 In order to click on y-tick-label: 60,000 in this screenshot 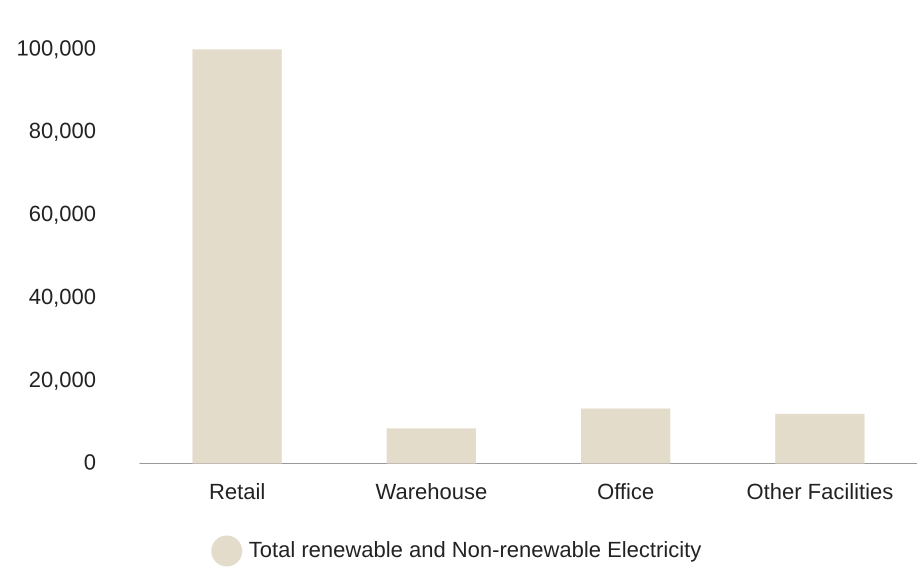, I will do `click(62, 213)`.